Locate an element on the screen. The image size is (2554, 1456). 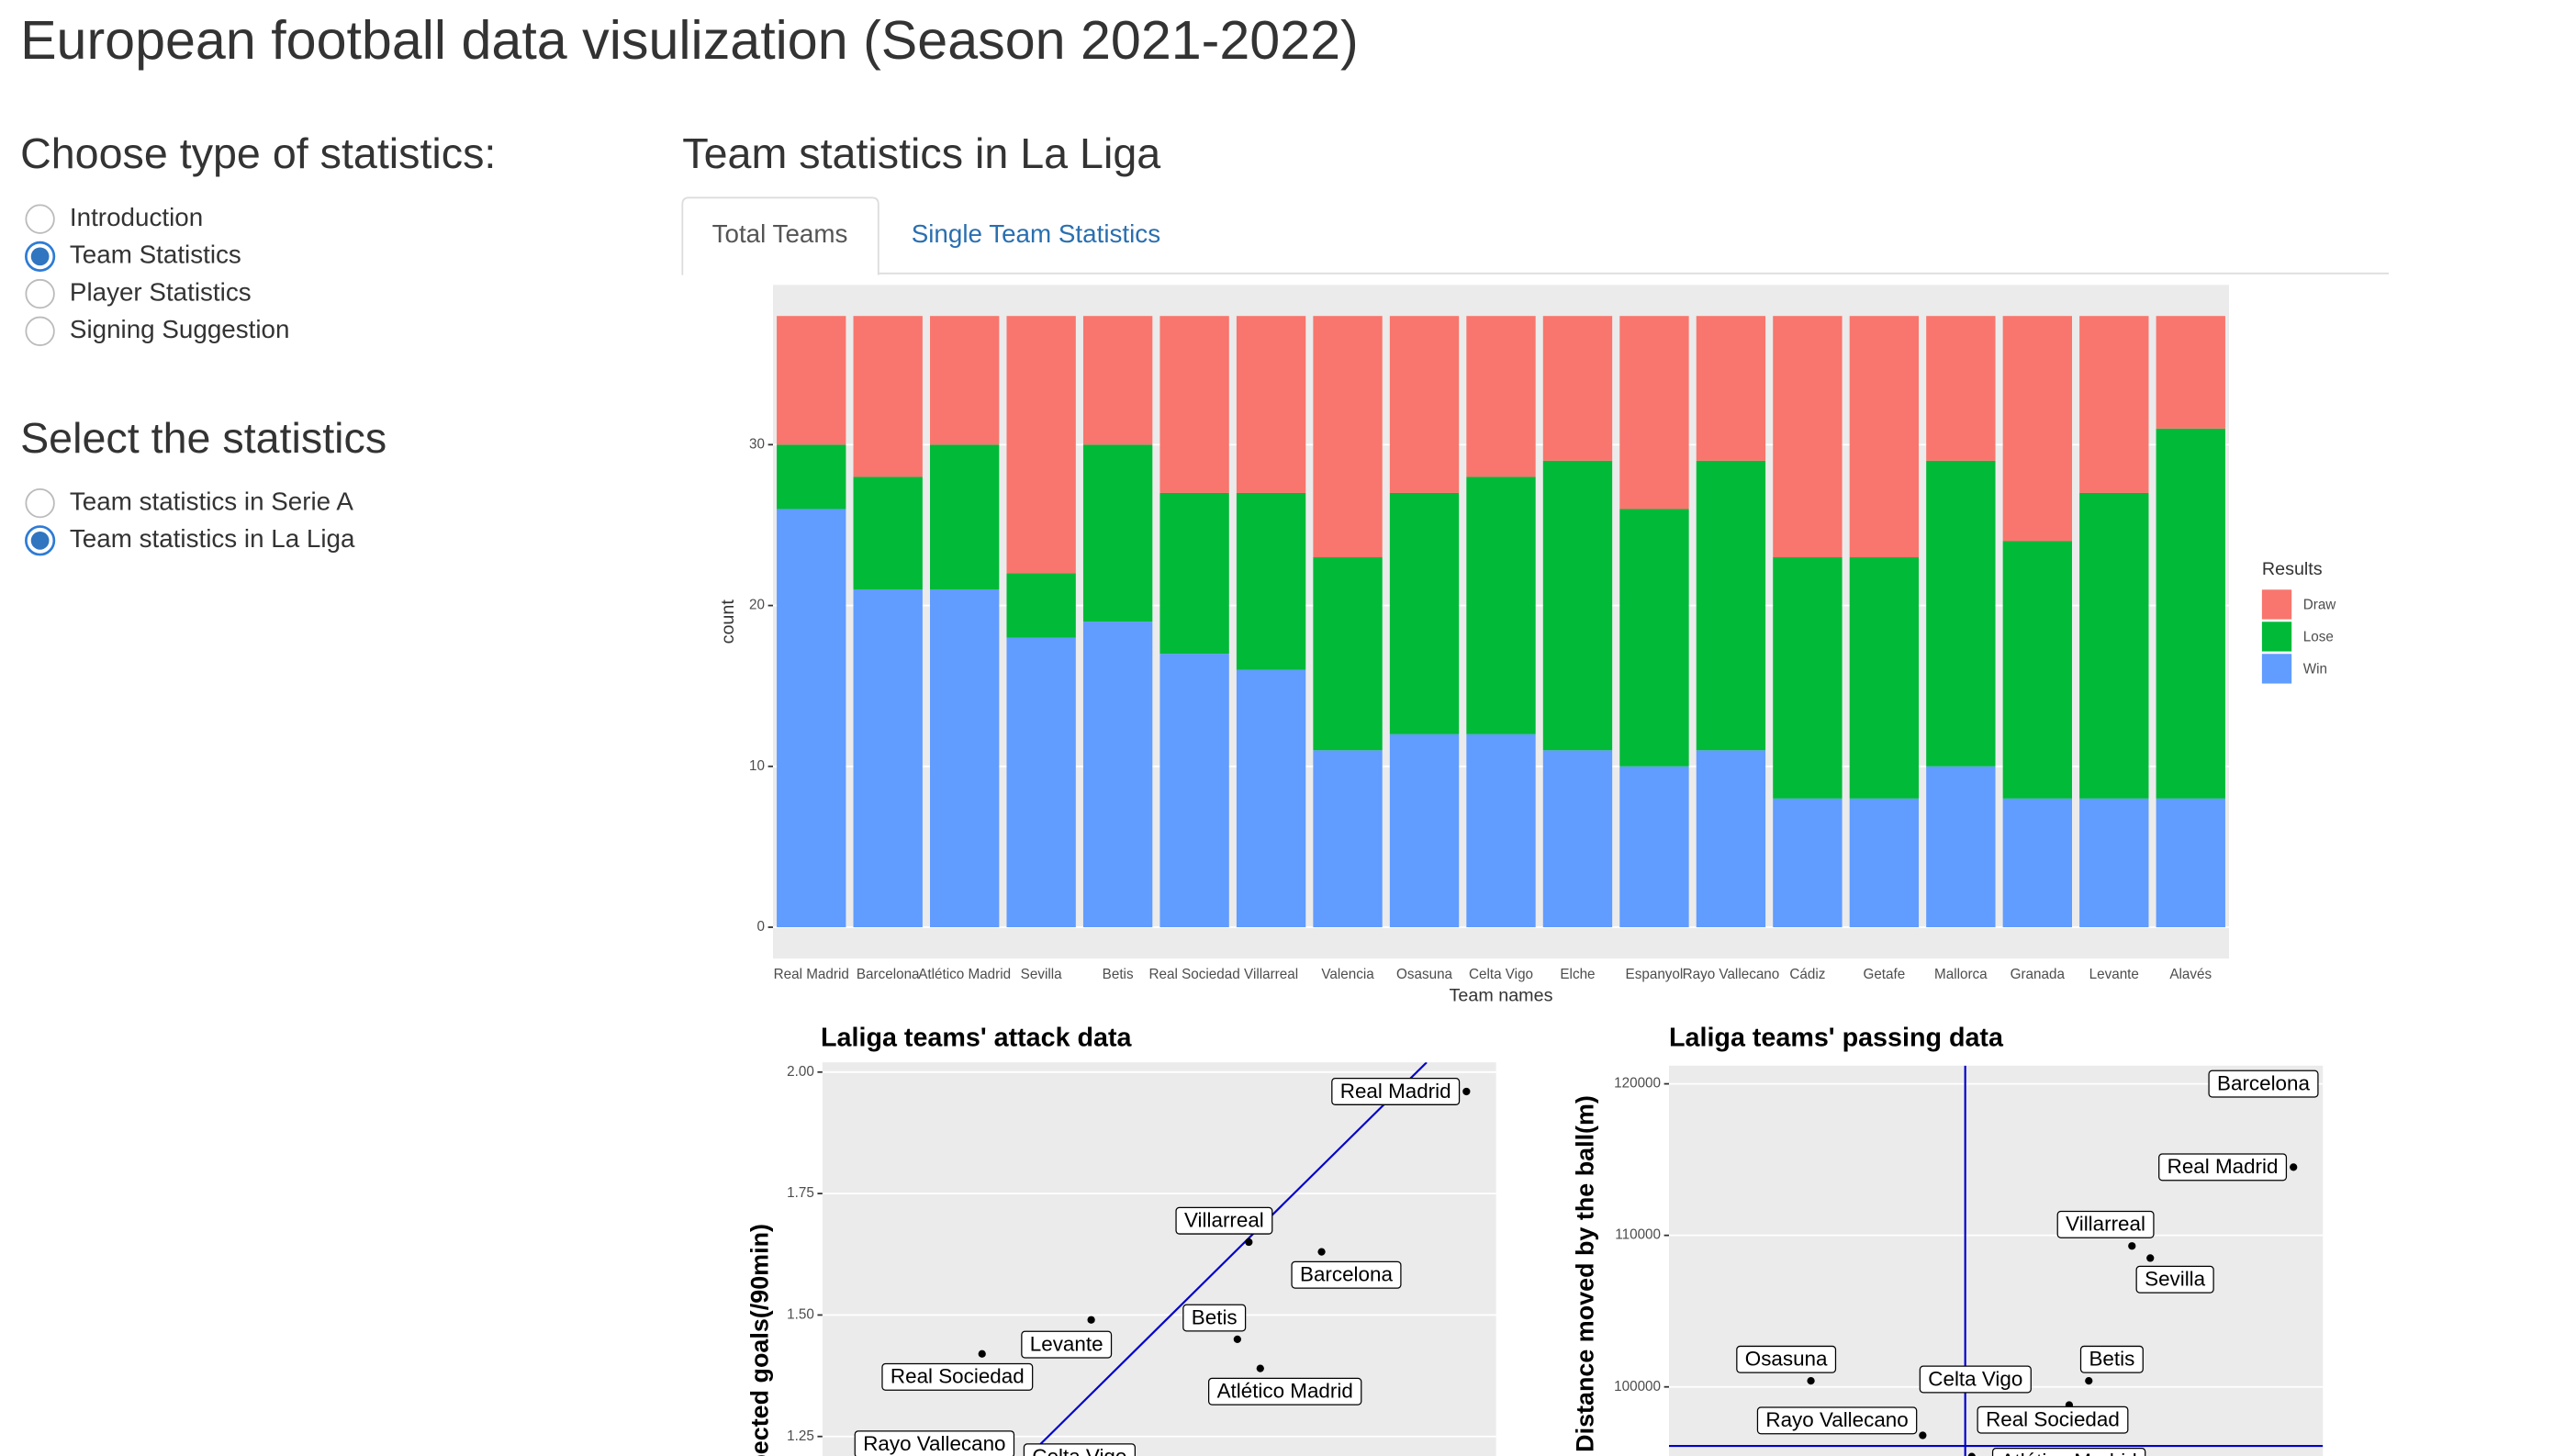
plot-panel is located at coordinates (1159, 1259).